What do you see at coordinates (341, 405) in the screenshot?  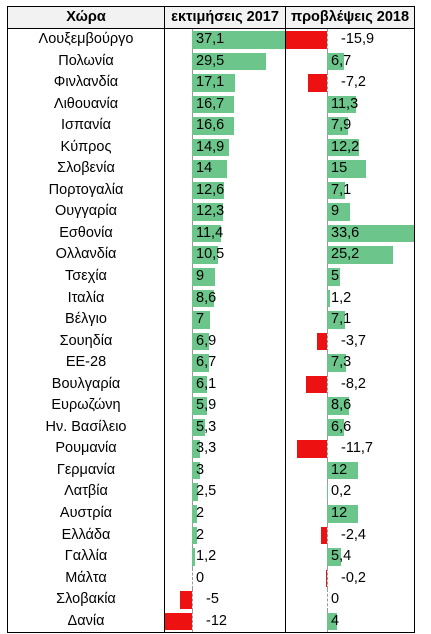 I see `value-label: 8,6` at bounding box center [341, 405].